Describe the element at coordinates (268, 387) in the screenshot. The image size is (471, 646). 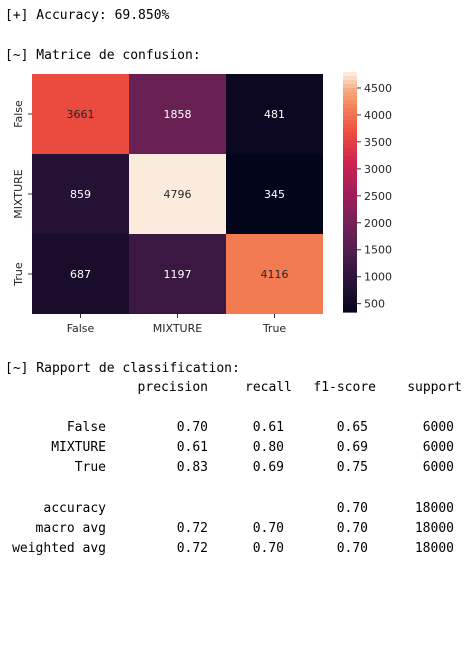
I see `column-header-recall: recall` at that location.